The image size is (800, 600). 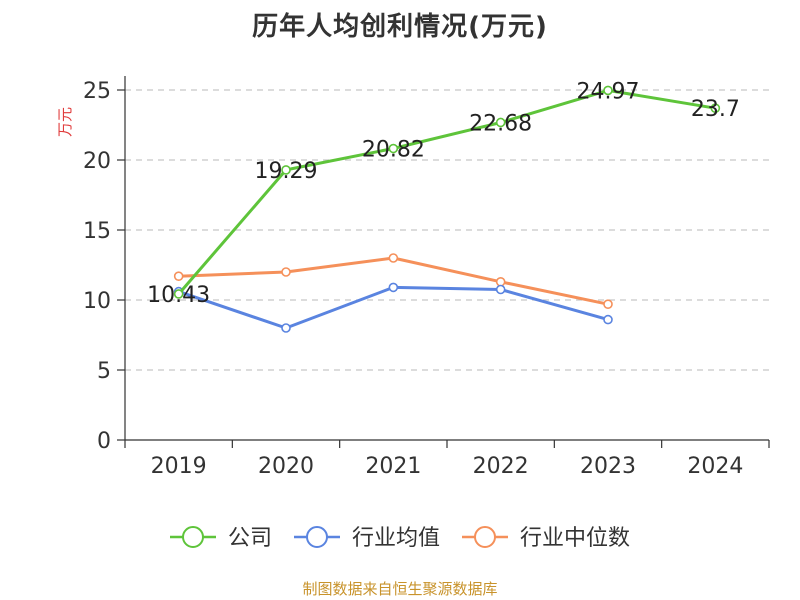 I want to click on data-label: 23.7, so click(x=715, y=109).